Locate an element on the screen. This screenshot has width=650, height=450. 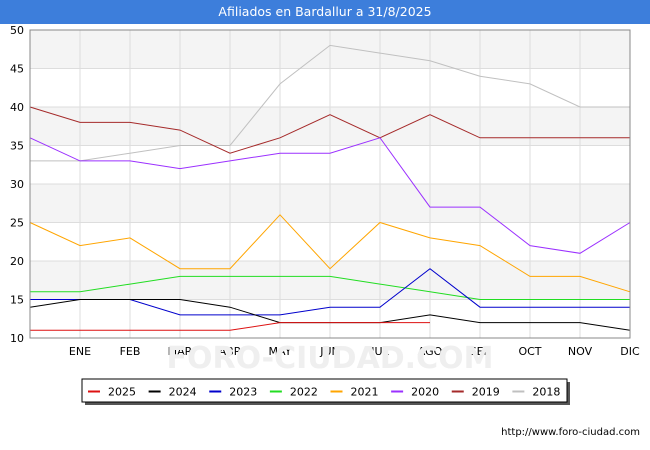
title-bar is located at coordinates (325, 12).